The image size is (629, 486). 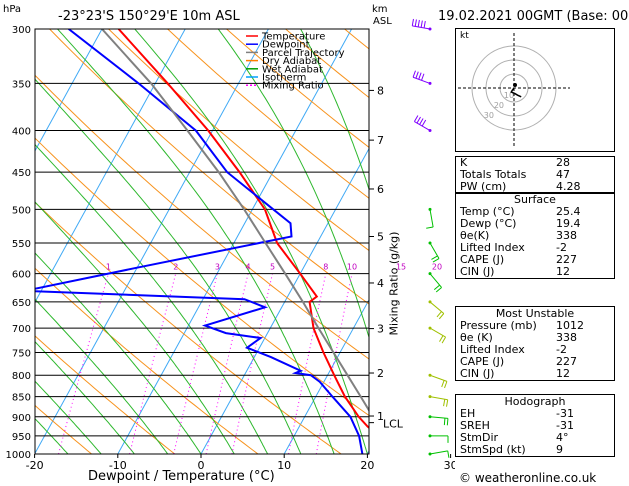 I want to click on mixing-ratio-label: 4, so click(x=248, y=267).